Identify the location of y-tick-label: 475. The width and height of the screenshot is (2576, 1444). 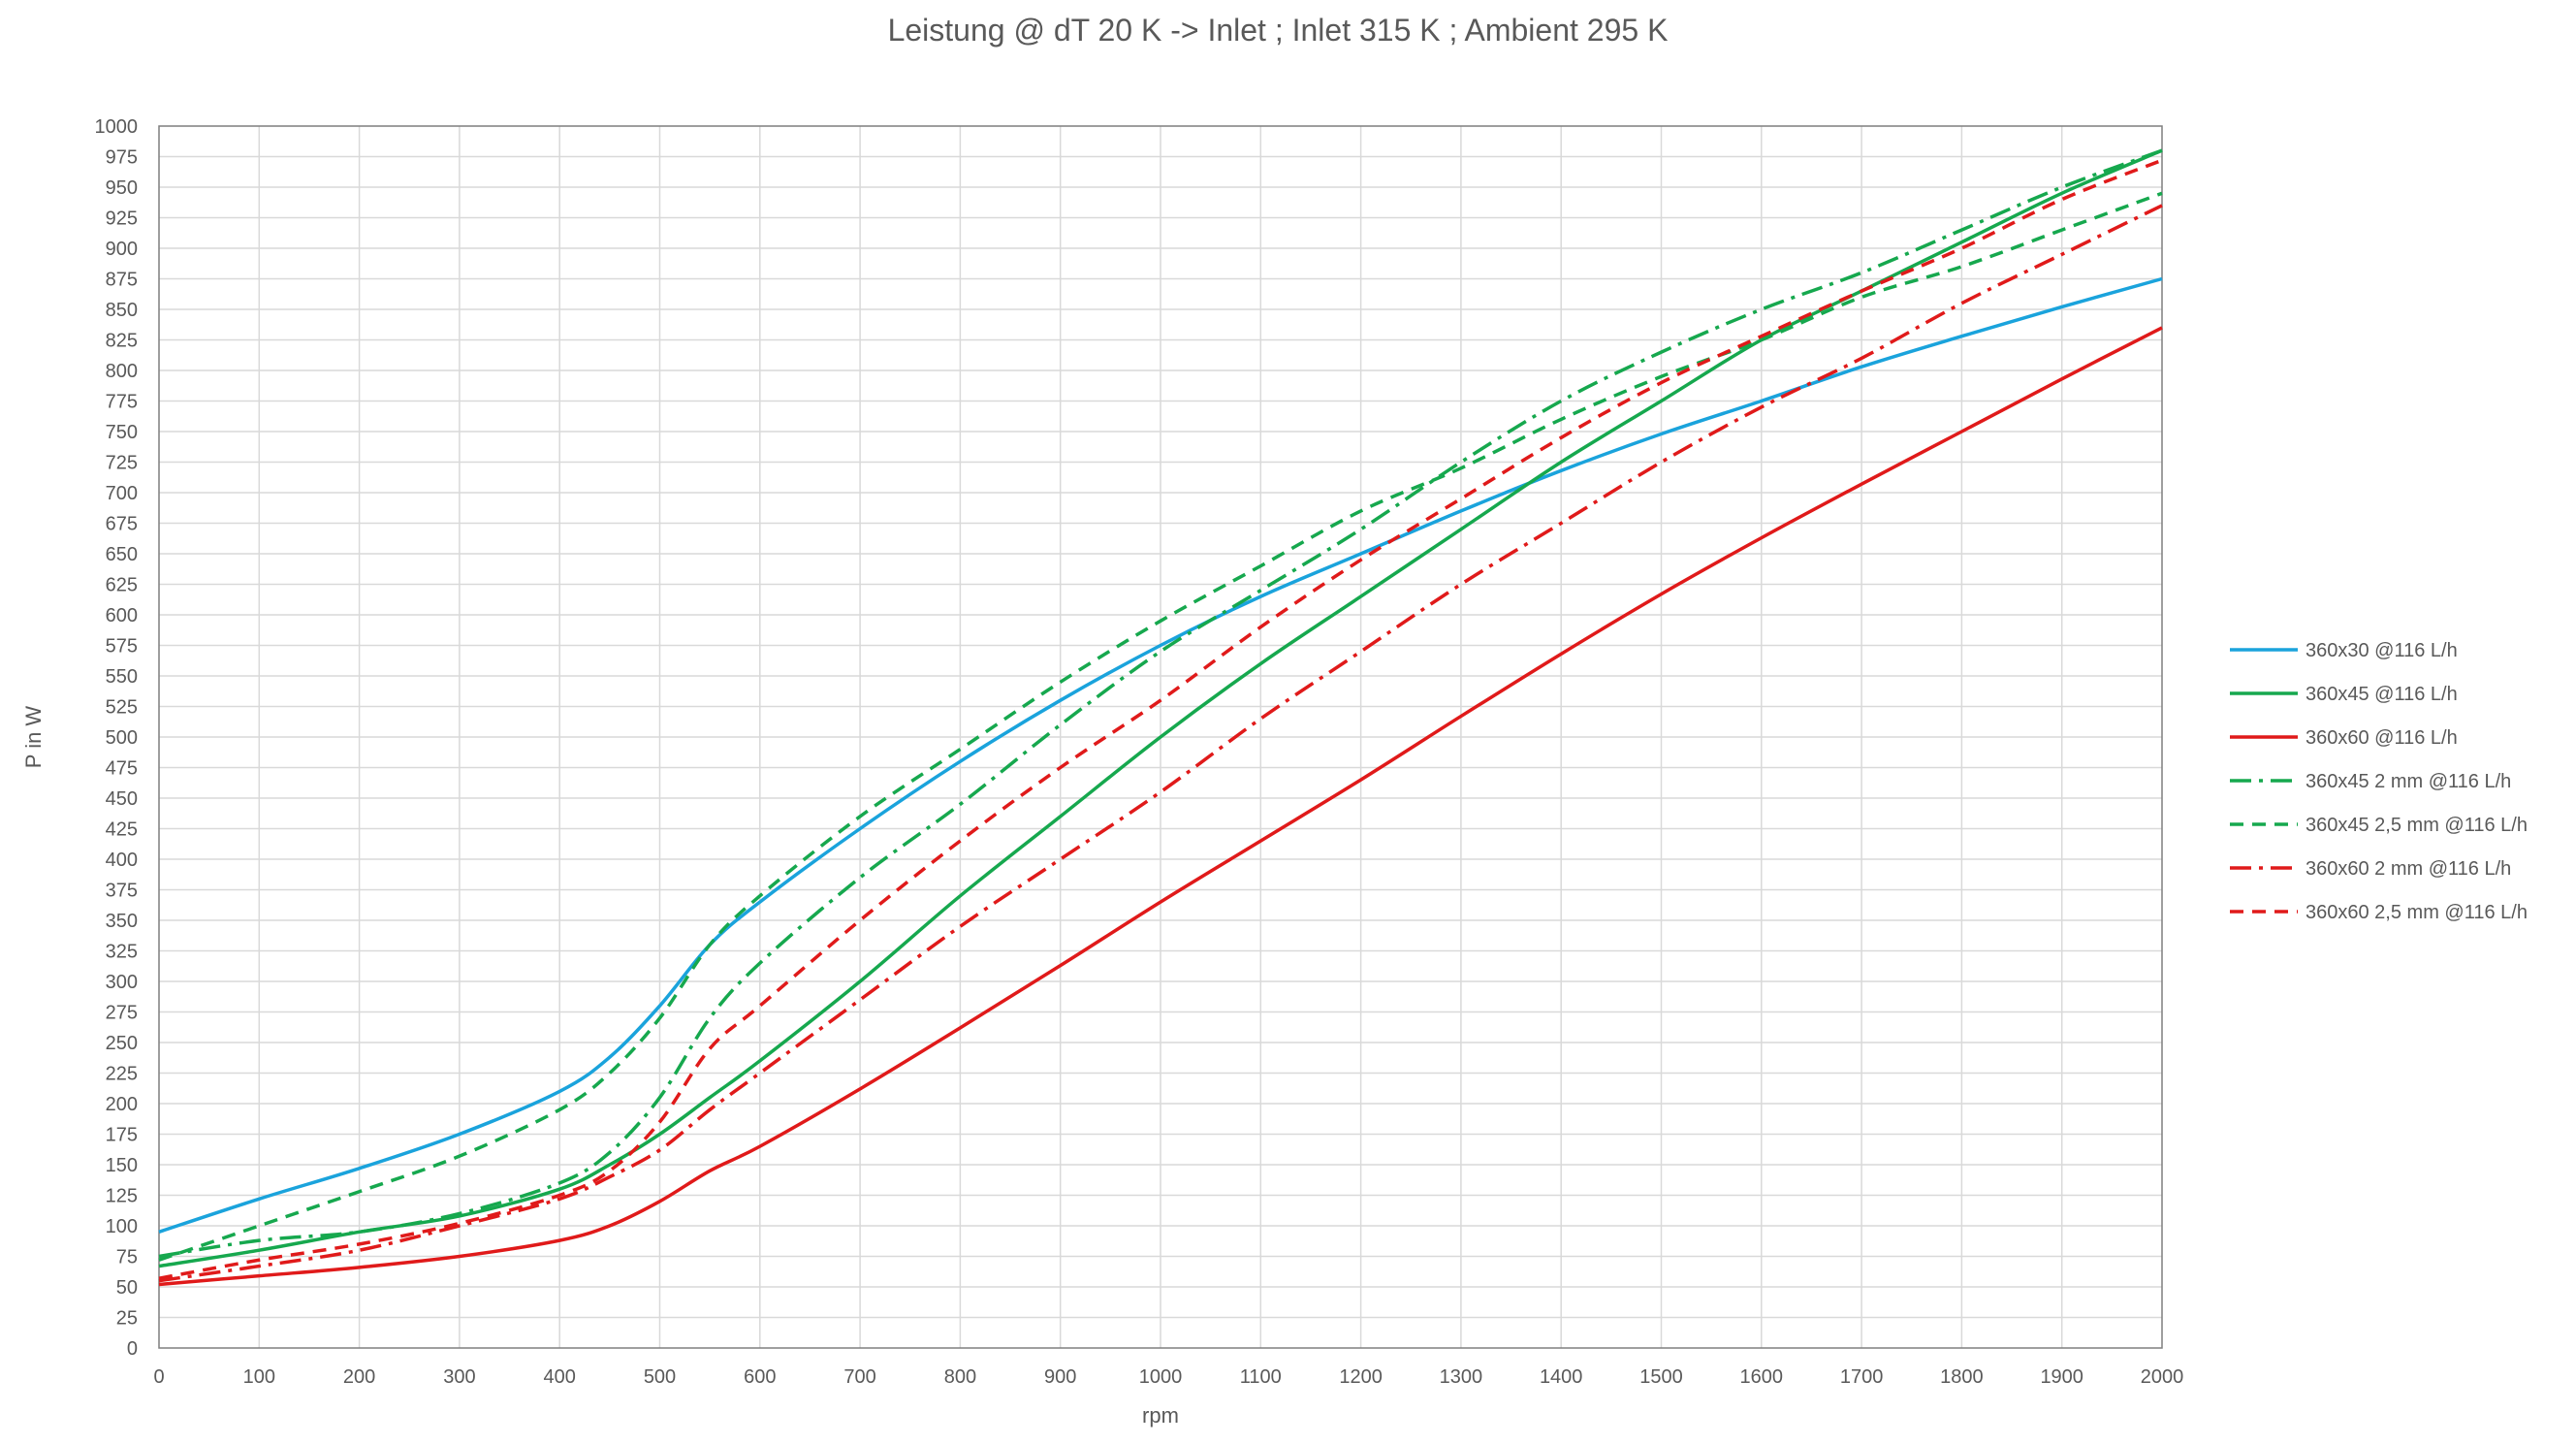
(122, 769).